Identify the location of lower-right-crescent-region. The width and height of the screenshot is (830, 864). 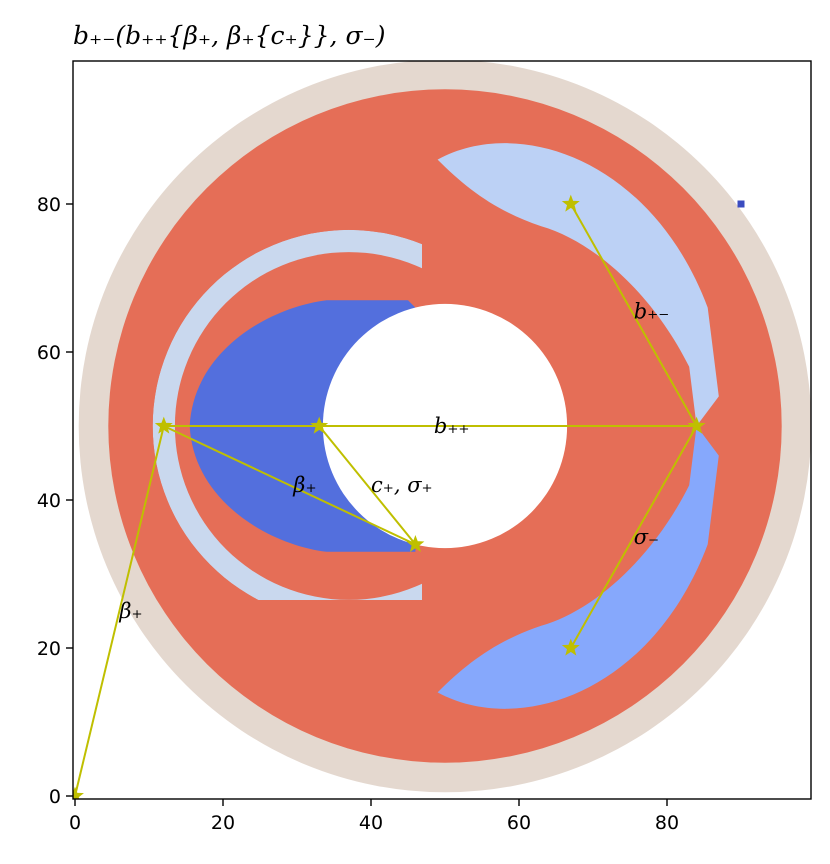
(578, 568).